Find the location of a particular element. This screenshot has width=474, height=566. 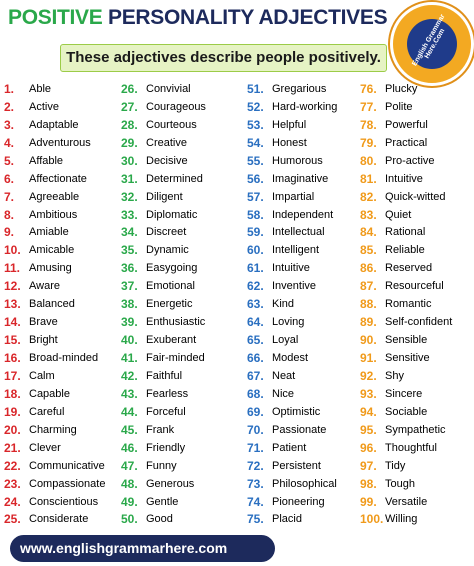

item-word: Friendly is located at coordinates (166, 447).